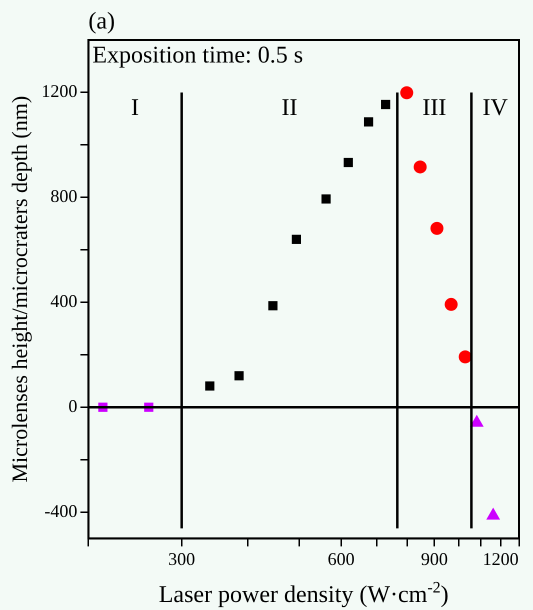 This screenshot has height=610, width=533. I want to click on x-tick-label: 600, so click(341, 558).